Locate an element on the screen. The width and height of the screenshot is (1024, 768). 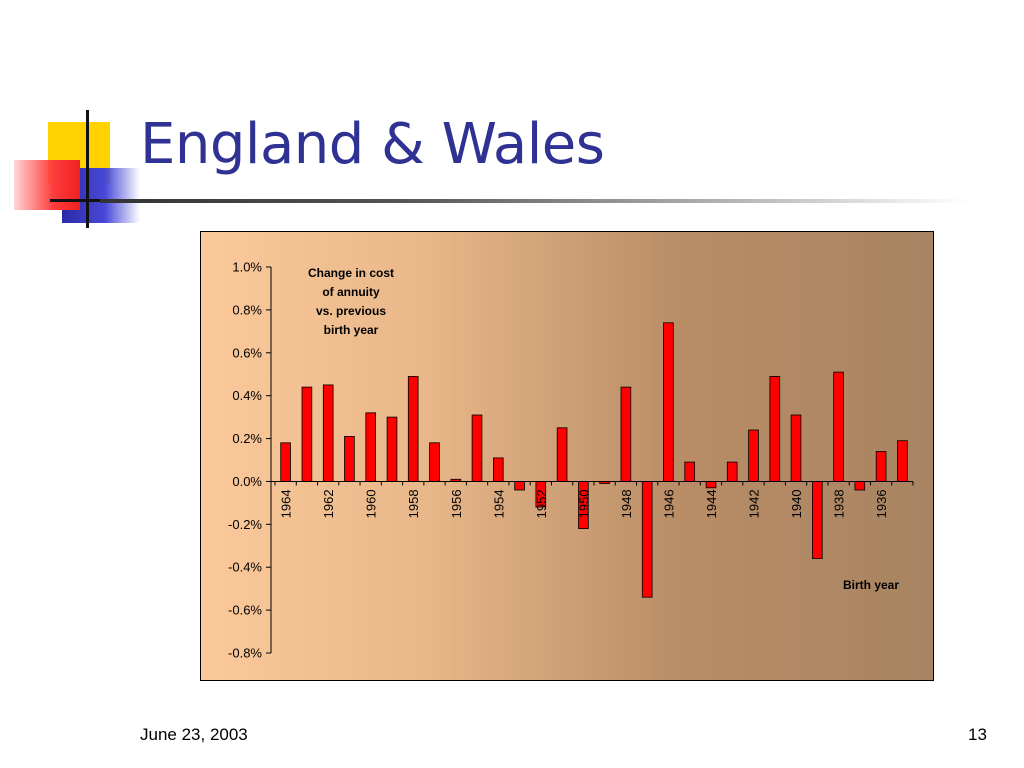
x-tick-label: 1946 is located at coordinates (668, 503).